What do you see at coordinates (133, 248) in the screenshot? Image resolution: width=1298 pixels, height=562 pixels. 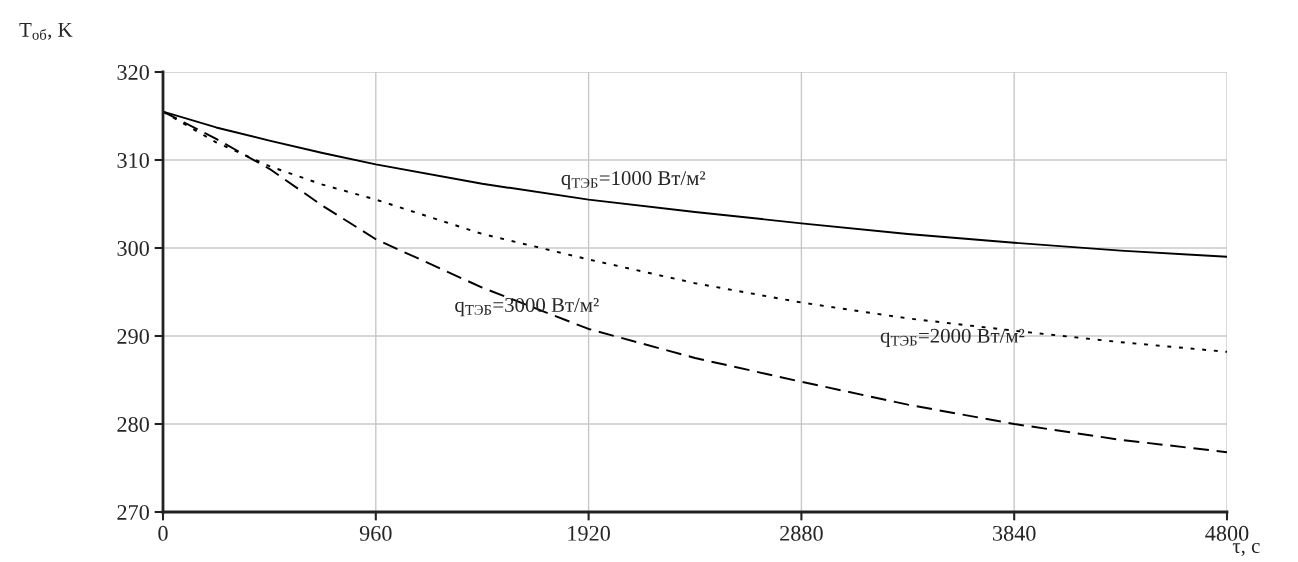 I see `y-tick-label: 300` at bounding box center [133, 248].